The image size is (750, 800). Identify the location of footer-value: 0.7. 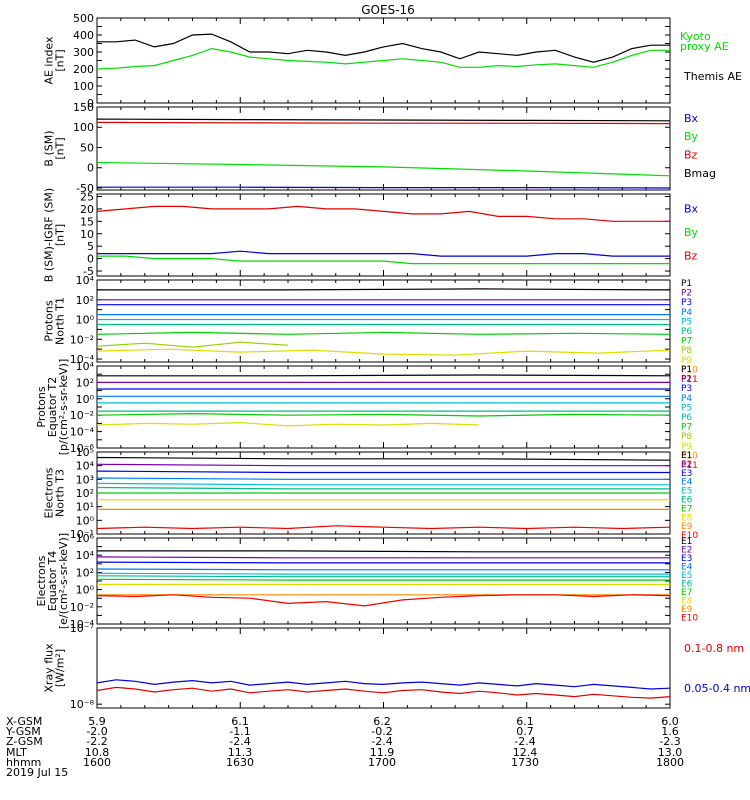
(525, 731).